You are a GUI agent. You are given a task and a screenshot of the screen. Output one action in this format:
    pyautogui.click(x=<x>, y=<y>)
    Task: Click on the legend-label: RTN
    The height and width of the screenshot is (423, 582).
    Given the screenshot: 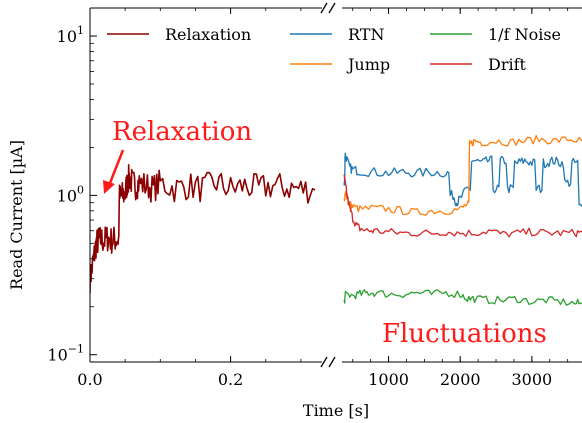 What is the action you would take?
    pyautogui.click(x=366, y=34)
    